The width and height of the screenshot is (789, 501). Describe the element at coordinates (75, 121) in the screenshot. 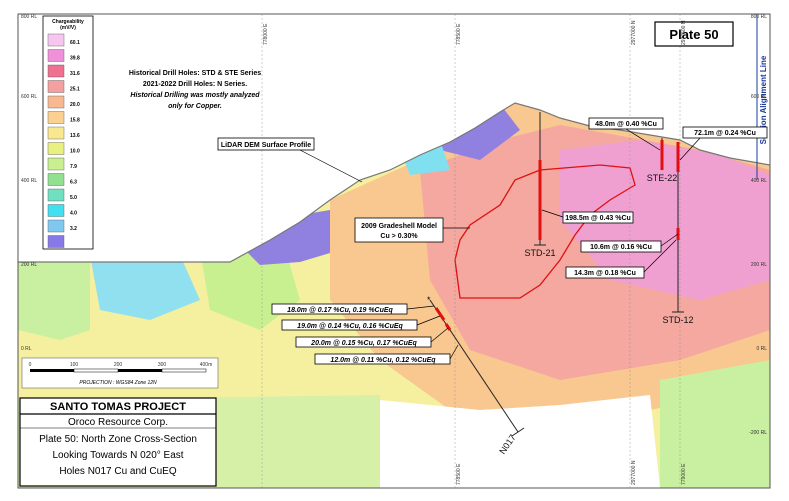

I see `legend-label: 15.8` at that location.